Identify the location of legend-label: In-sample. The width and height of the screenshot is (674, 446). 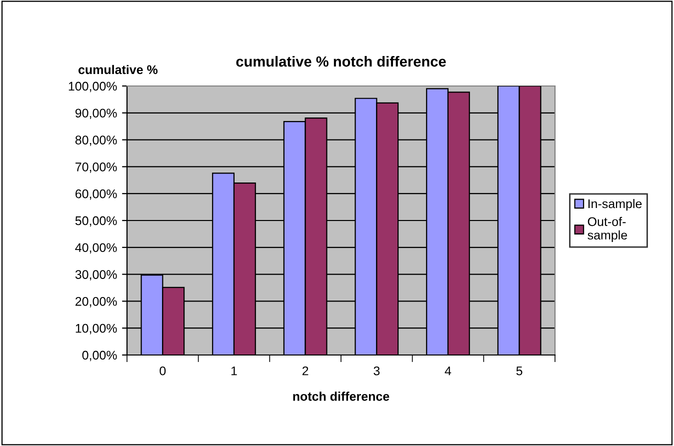
(615, 204).